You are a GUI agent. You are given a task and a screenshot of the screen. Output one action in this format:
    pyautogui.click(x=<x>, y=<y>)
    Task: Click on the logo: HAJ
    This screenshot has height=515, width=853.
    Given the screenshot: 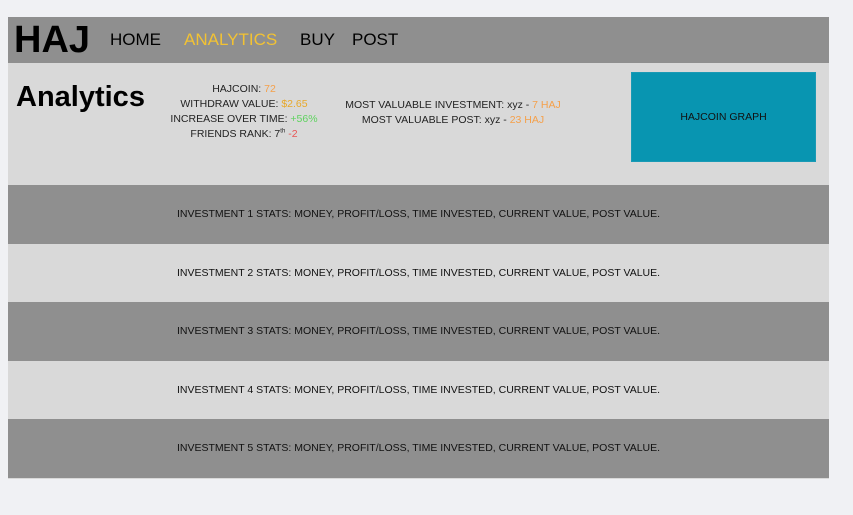 What is the action you would take?
    pyautogui.click(x=52, y=40)
    